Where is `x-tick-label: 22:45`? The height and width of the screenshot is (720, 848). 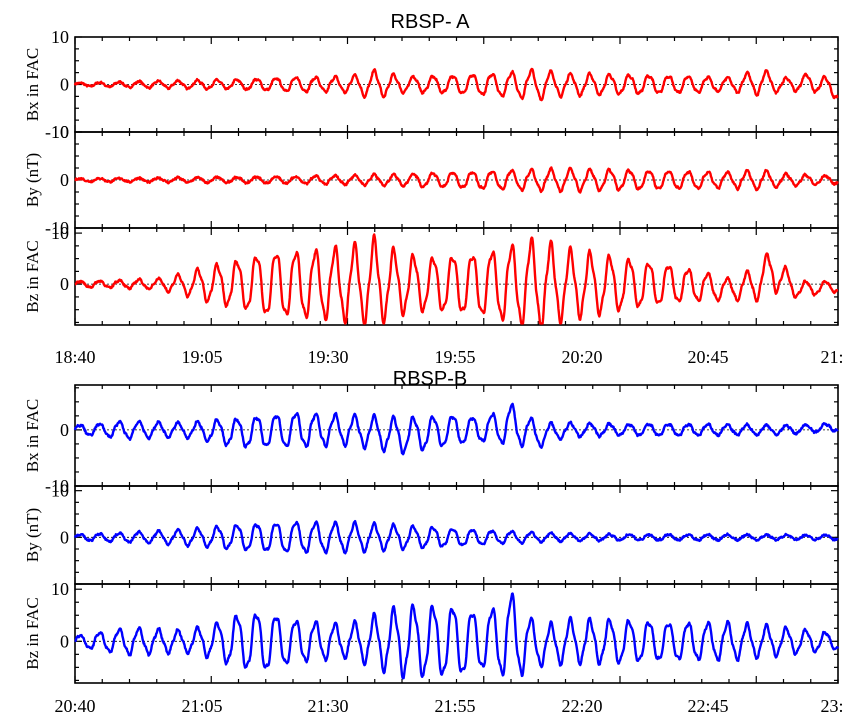
x-tick-label: 22:45 is located at coordinates (707, 706).